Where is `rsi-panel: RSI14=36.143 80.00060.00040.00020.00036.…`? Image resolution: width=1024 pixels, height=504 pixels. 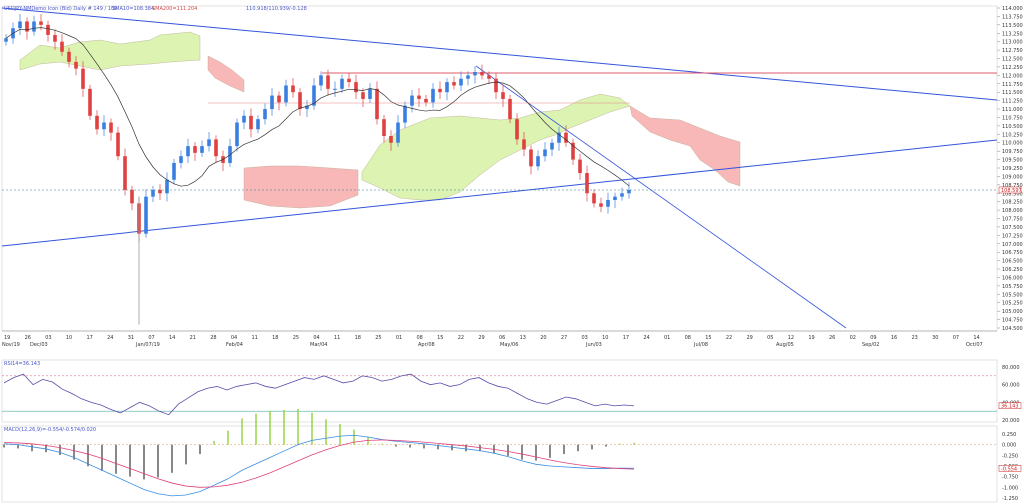 rsi-panel: RSI14=36.143 80.00060.00040.00020.00036.… is located at coordinates (511, 391).